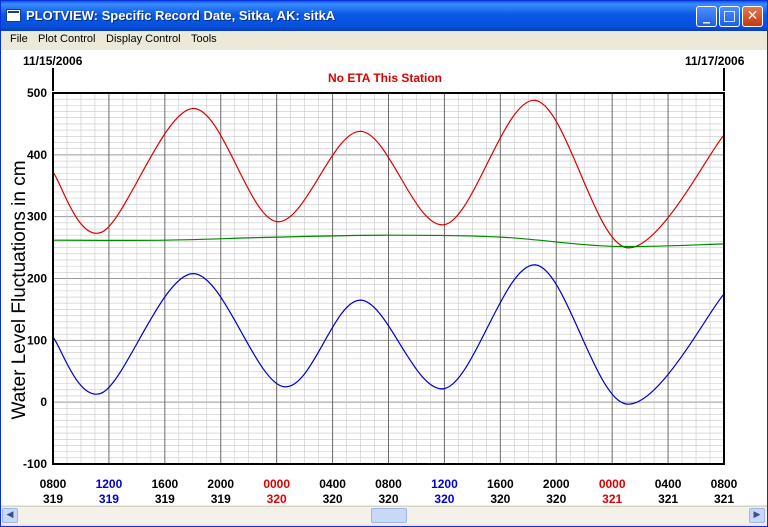  What do you see at coordinates (729, 16) in the screenshot?
I see `maximize-button: □` at bounding box center [729, 16].